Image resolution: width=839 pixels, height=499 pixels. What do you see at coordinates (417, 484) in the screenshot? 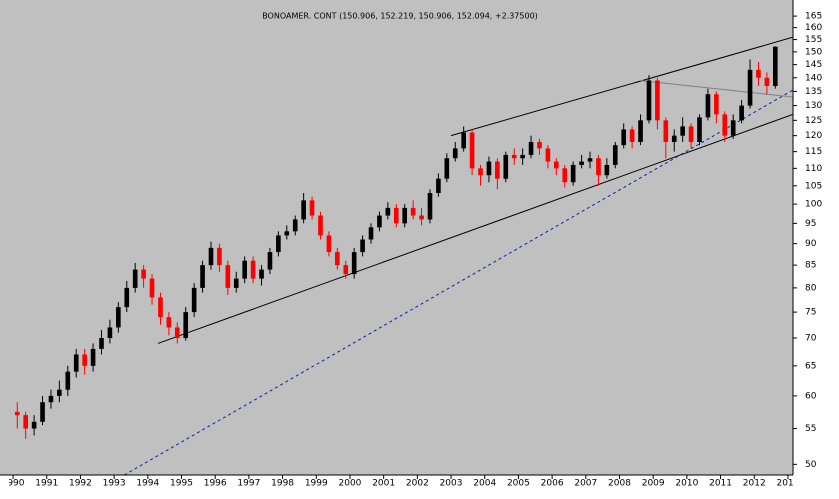
I see `x-tick-label: 2002` at bounding box center [417, 484].